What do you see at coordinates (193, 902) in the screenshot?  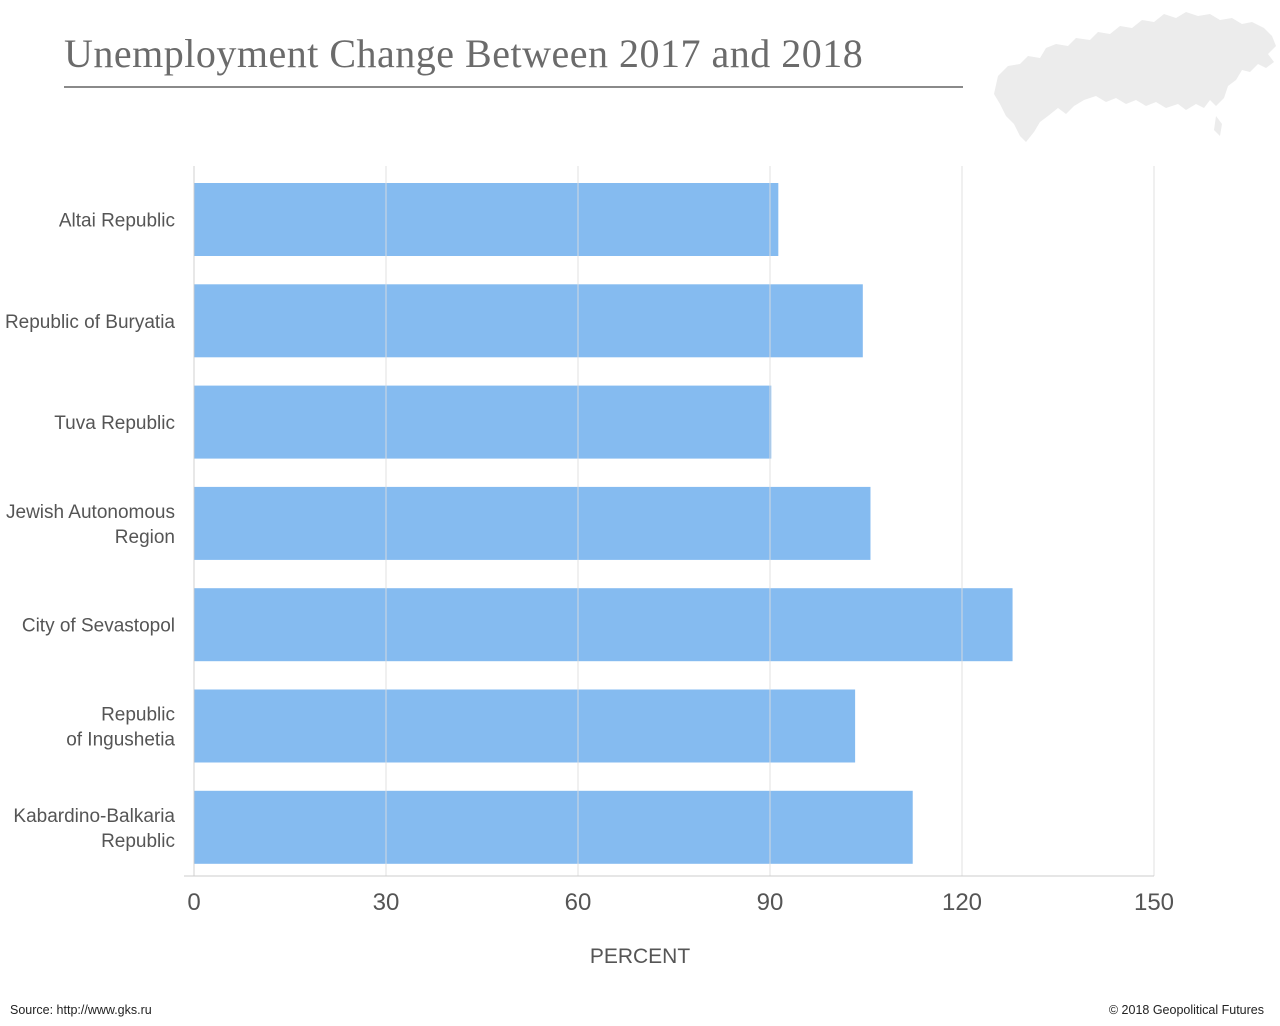 I see `x-tick-label-0: 0` at bounding box center [193, 902].